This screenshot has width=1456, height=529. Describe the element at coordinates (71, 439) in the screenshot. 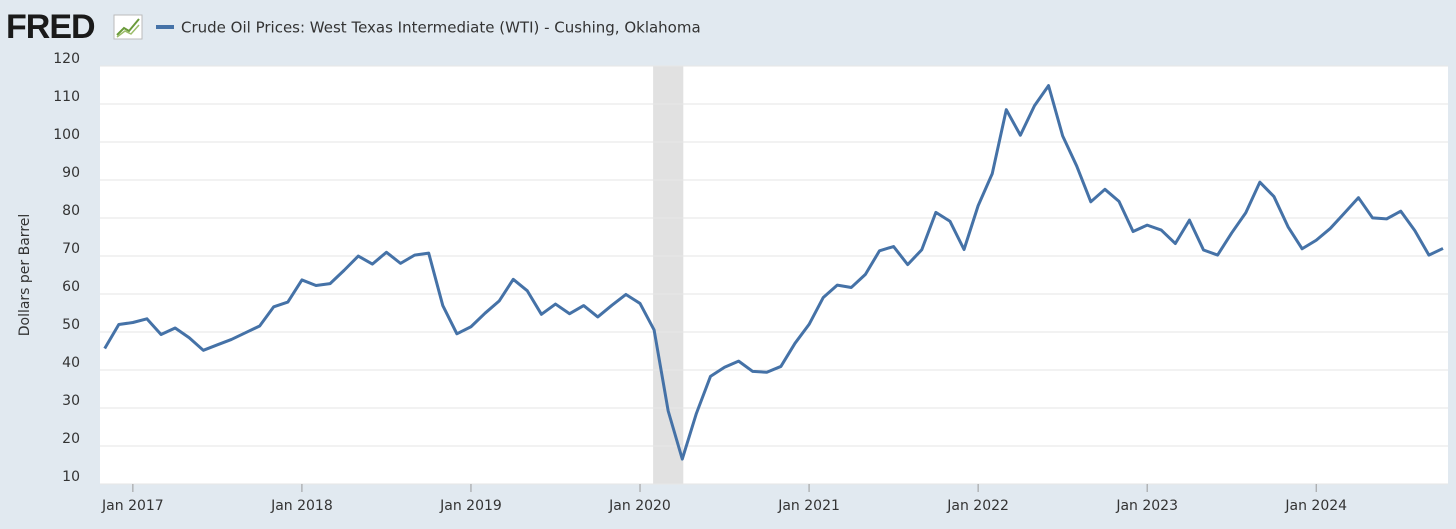

I see `y-tick-label: 20` at that location.